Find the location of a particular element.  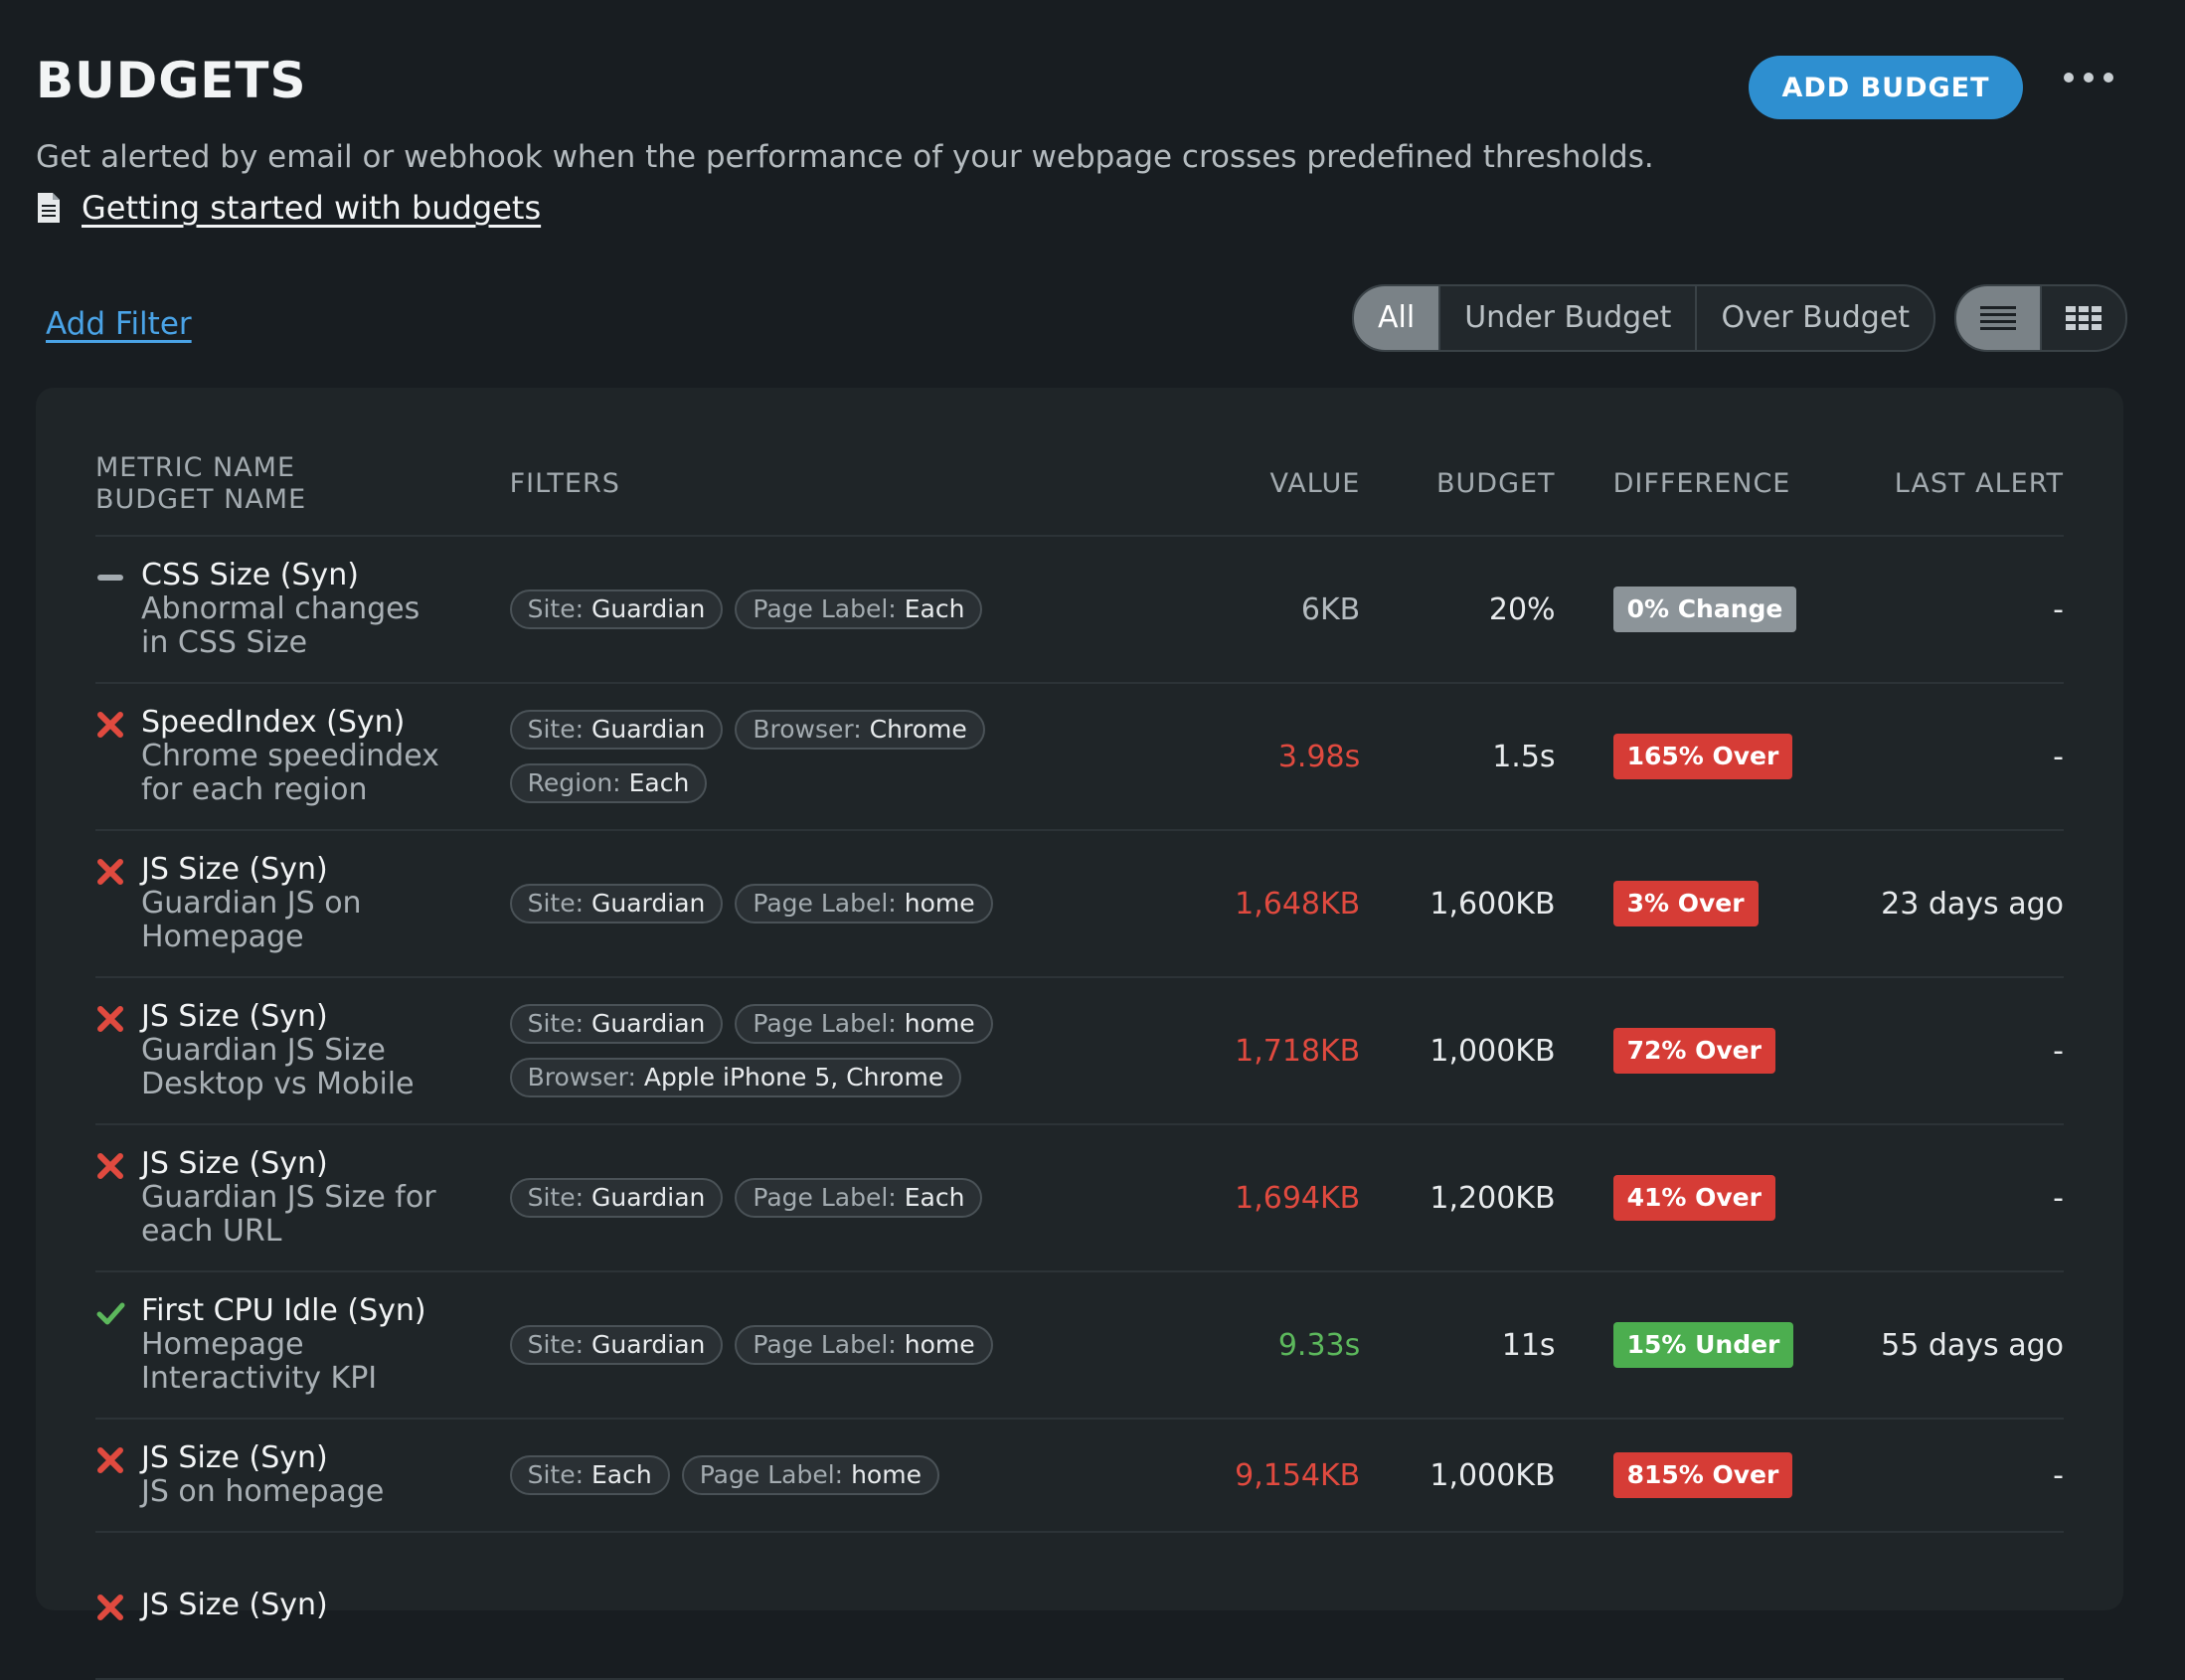

difference-badge: 815% Over is located at coordinates (1702, 1475).